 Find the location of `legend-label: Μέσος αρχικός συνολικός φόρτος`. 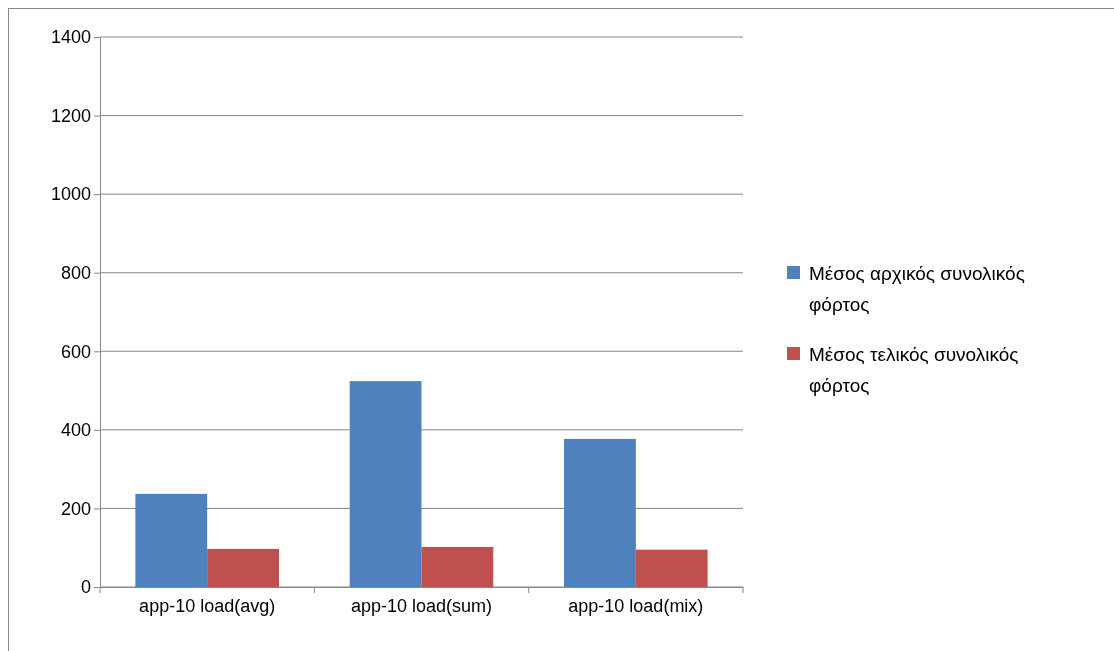

legend-label: Μέσος αρχικός συνολικός φόρτος is located at coordinates (917, 289).